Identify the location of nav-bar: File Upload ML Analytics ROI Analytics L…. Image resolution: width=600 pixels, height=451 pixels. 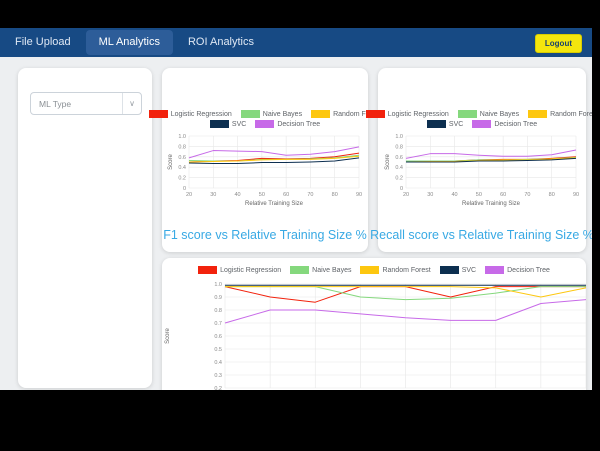
(296, 42).